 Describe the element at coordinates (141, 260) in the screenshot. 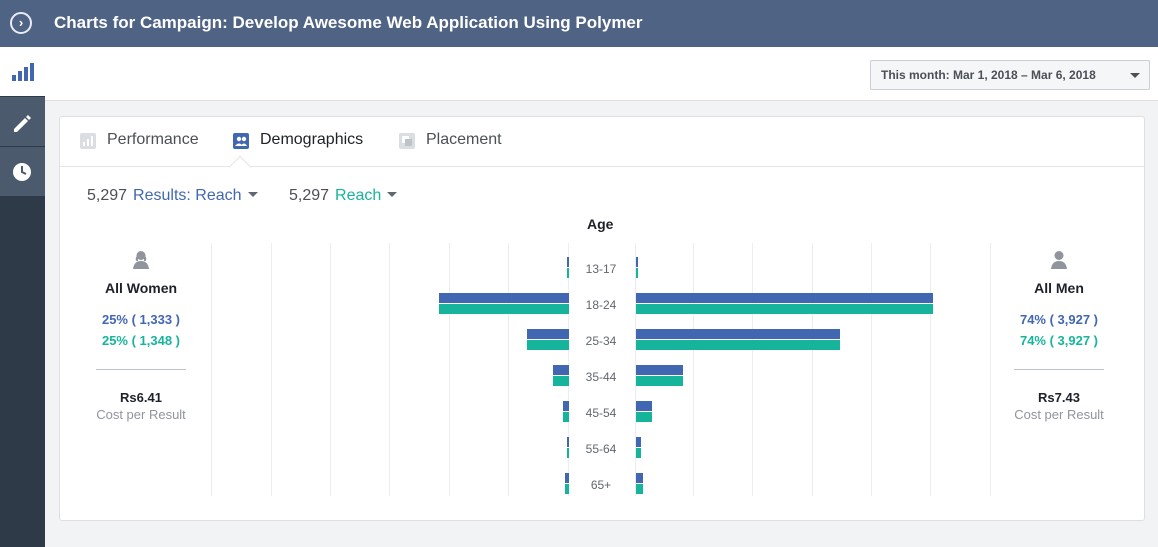

I see `woman-icon` at that location.